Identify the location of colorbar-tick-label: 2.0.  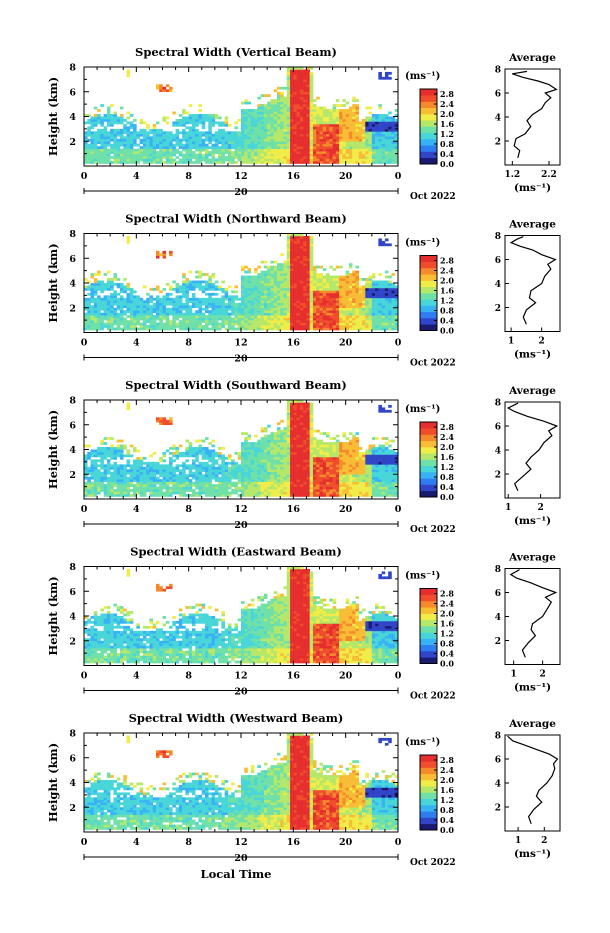
(447, 114).